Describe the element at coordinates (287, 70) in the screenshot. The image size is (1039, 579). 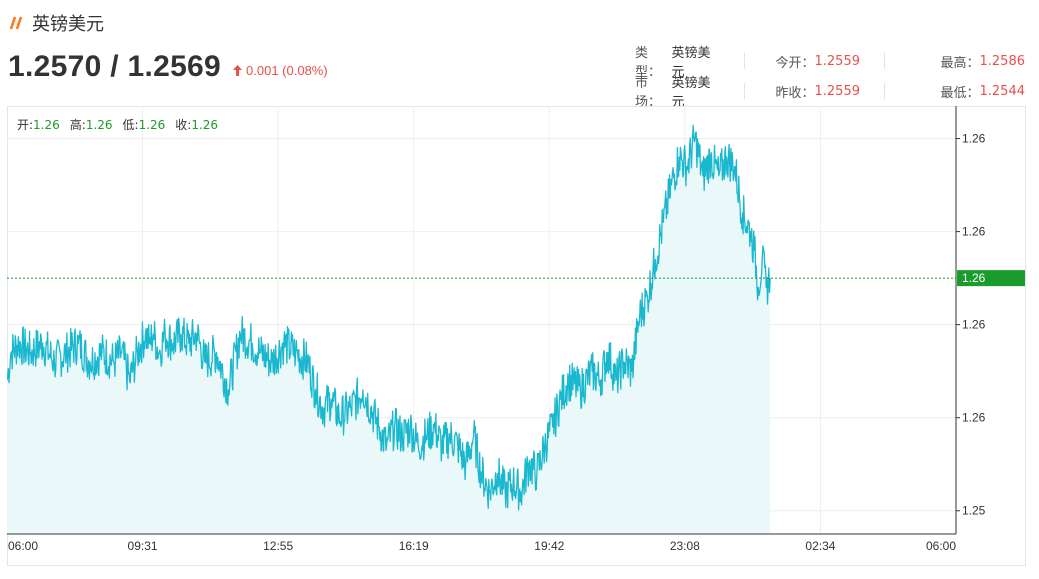
I see `price-change-value: 0.001 (0.08%)` at that location.